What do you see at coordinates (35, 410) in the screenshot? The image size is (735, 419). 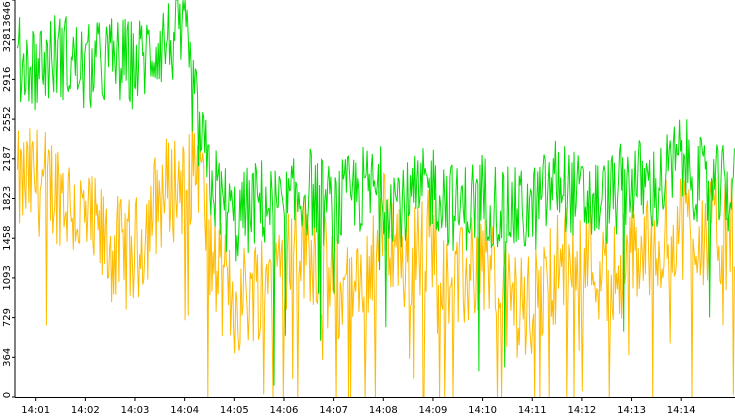 I see `x-tick-label: 14:01` at bounding box center [35, 410].